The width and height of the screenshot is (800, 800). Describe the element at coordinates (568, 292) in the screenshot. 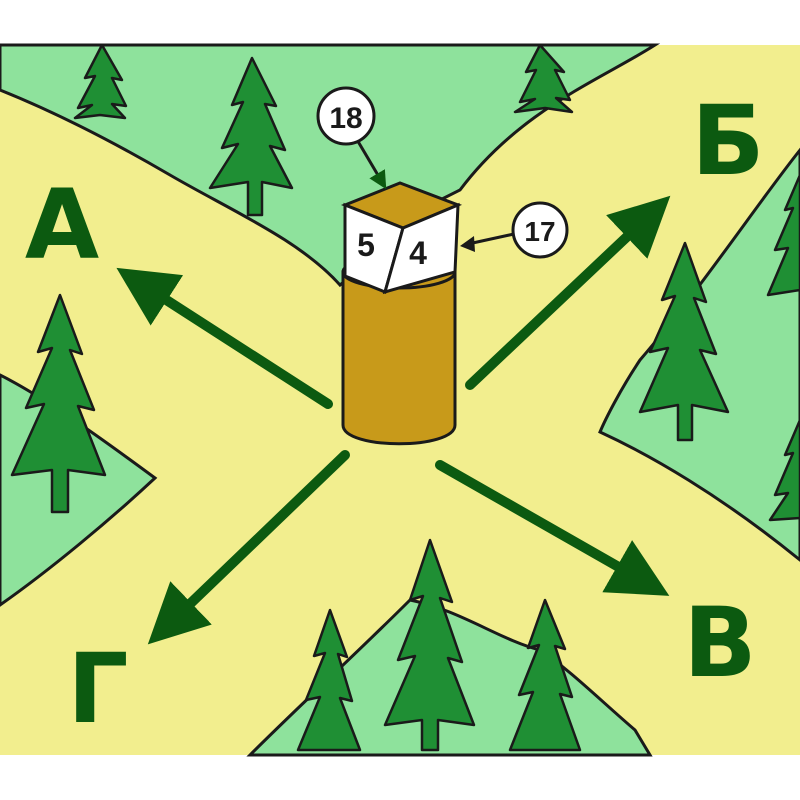

I see `arrow-to-b` at that location.